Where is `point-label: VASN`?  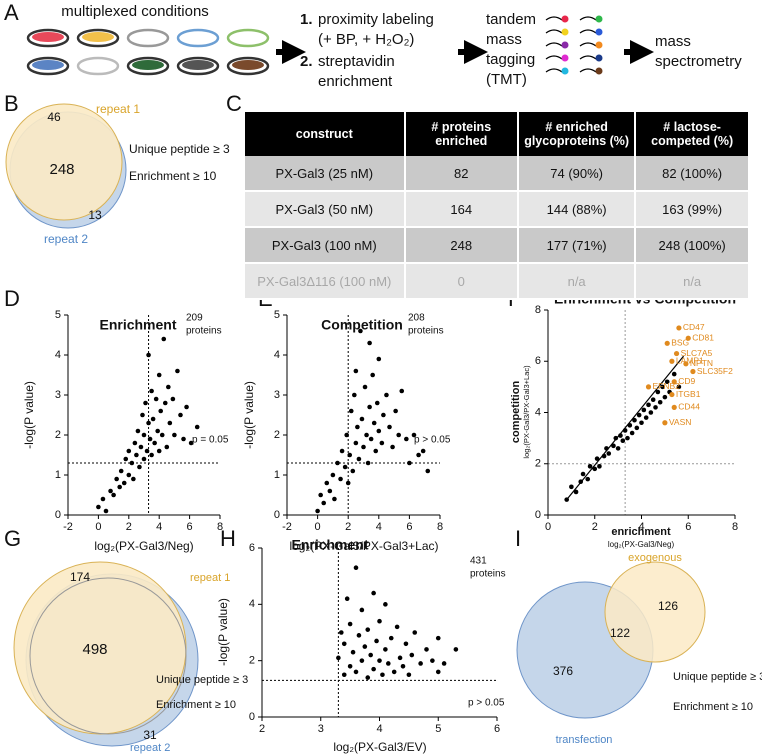
point-label: VASN is located at coordinates (680, 422).